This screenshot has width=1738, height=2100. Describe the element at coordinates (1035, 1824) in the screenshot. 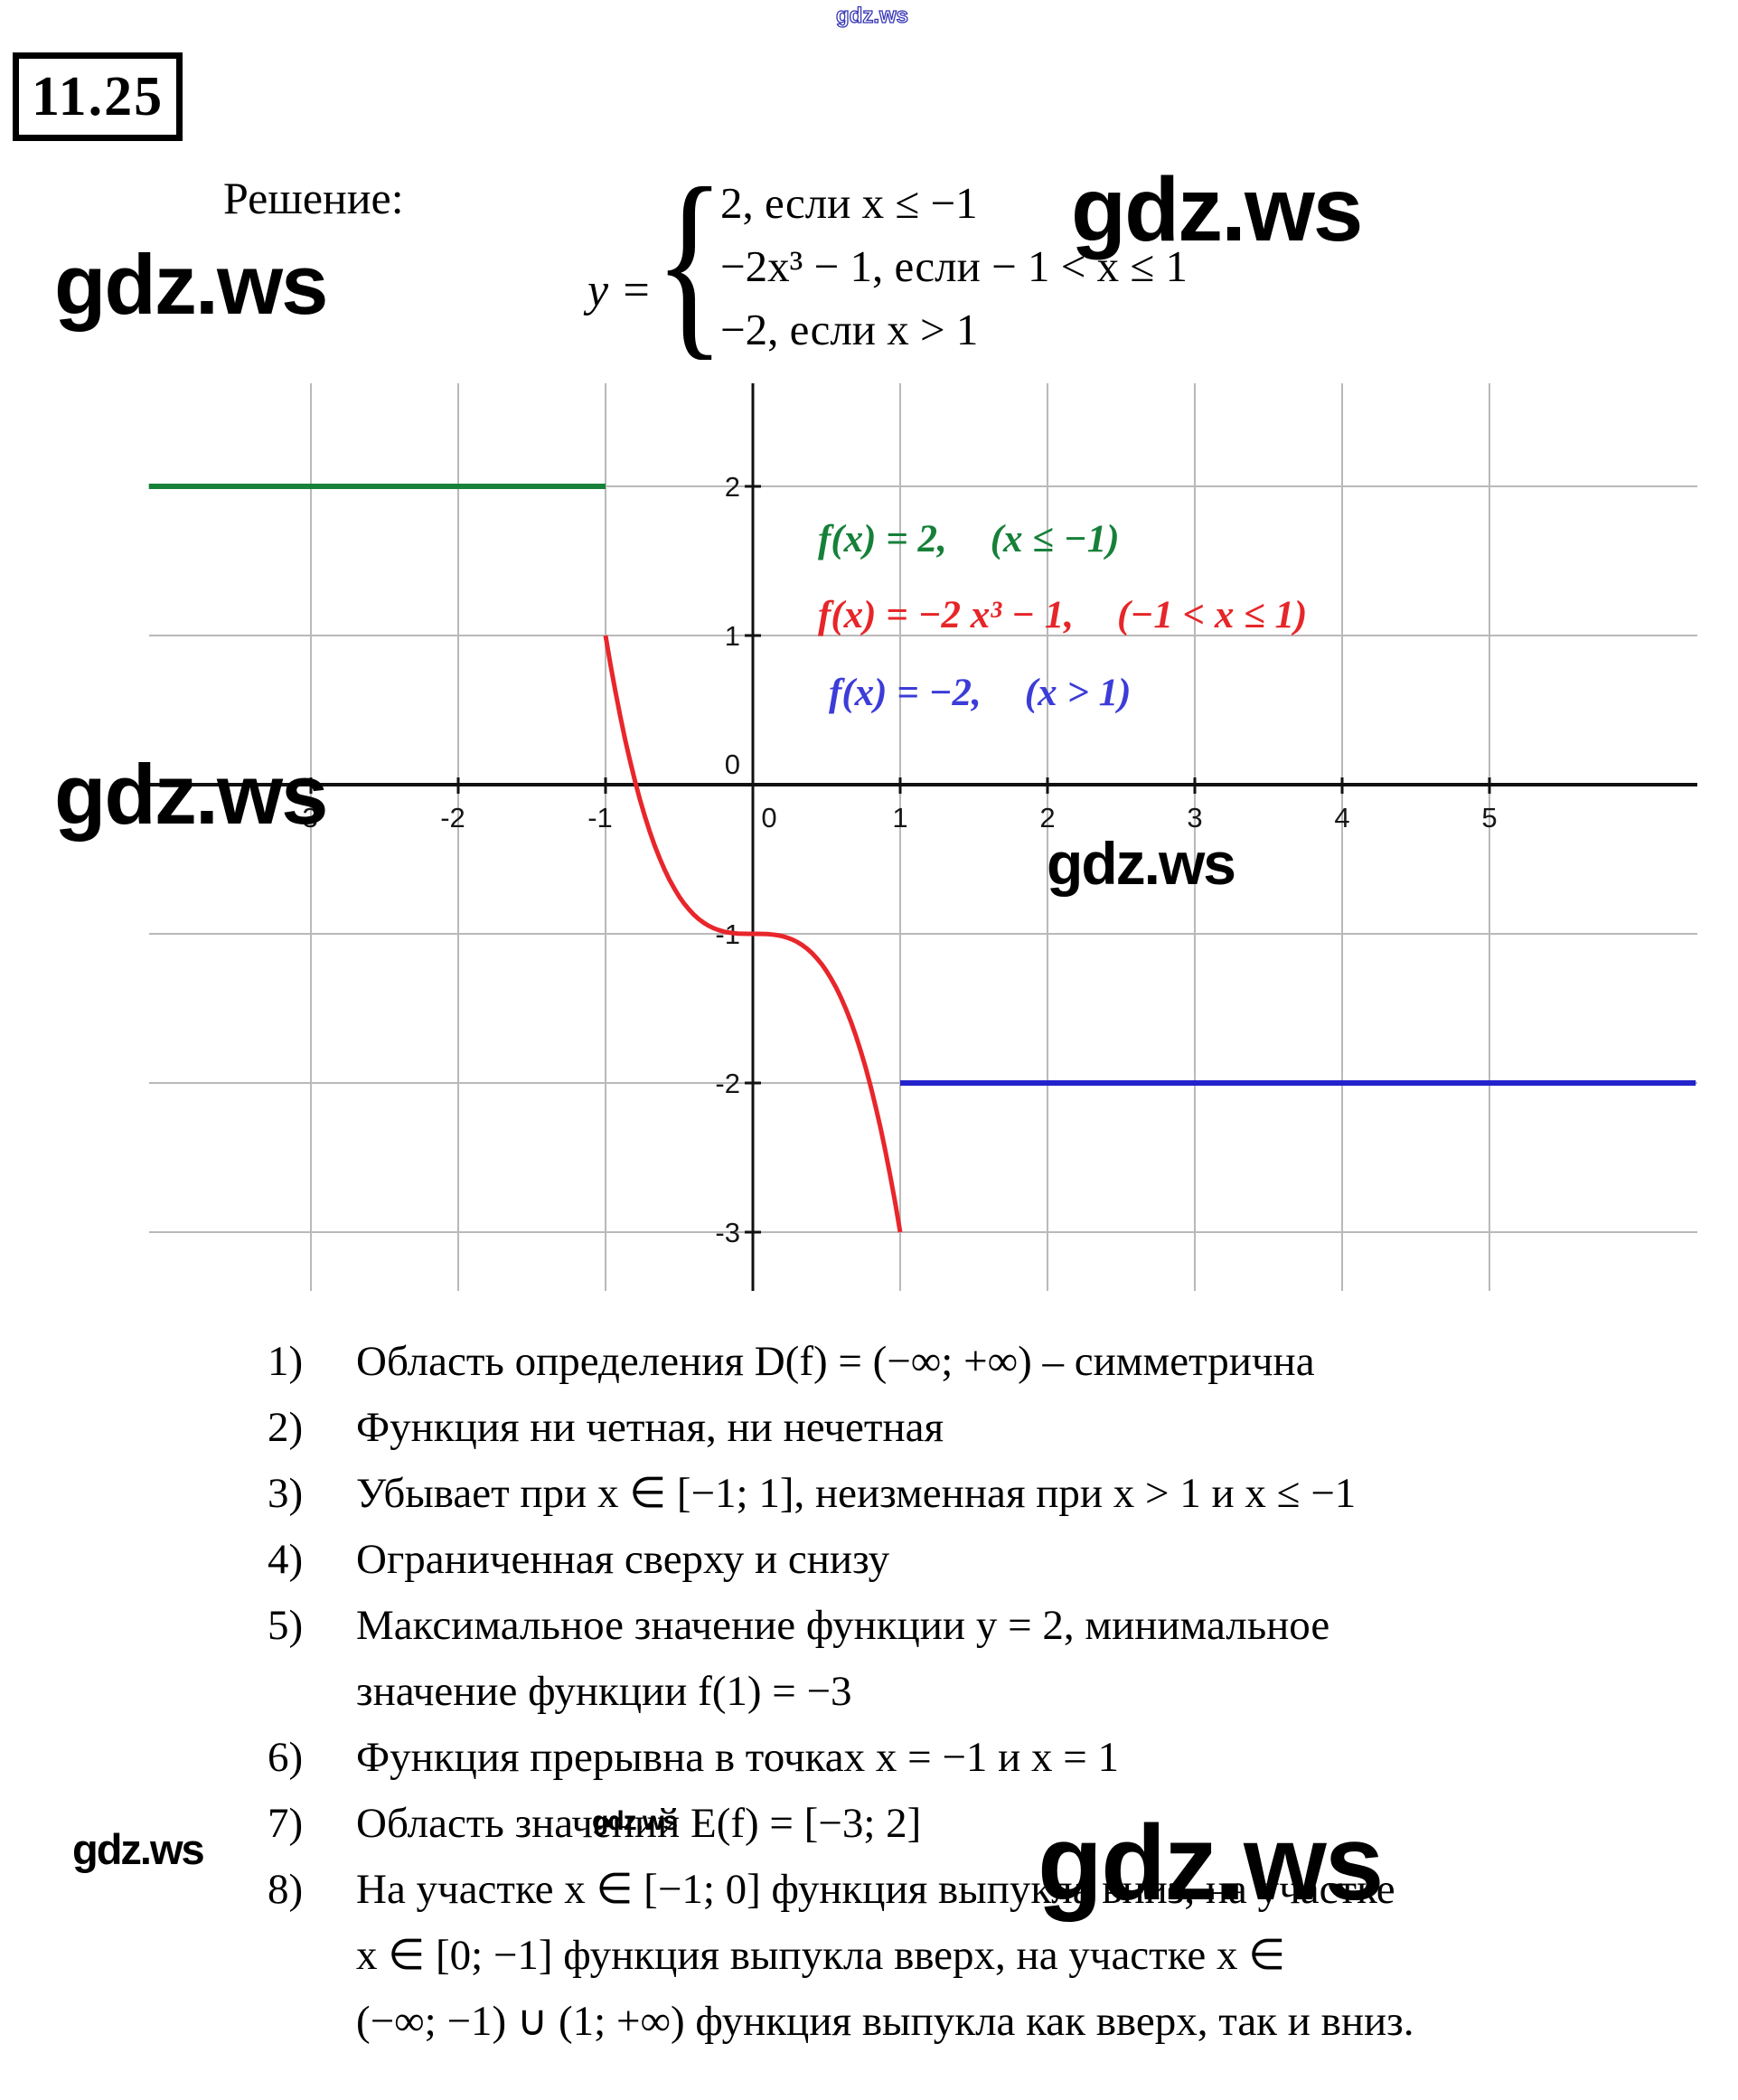

I see `item-text: Область значений E(f) = [−3; 2]` at that location.